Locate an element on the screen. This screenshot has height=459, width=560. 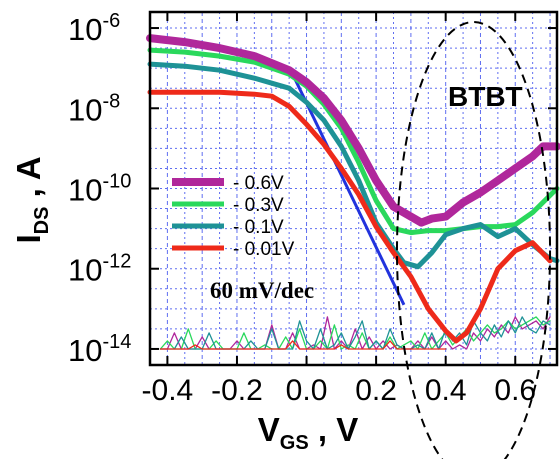
x-tick-label: -0.4 is located at coordinates (168, 390).